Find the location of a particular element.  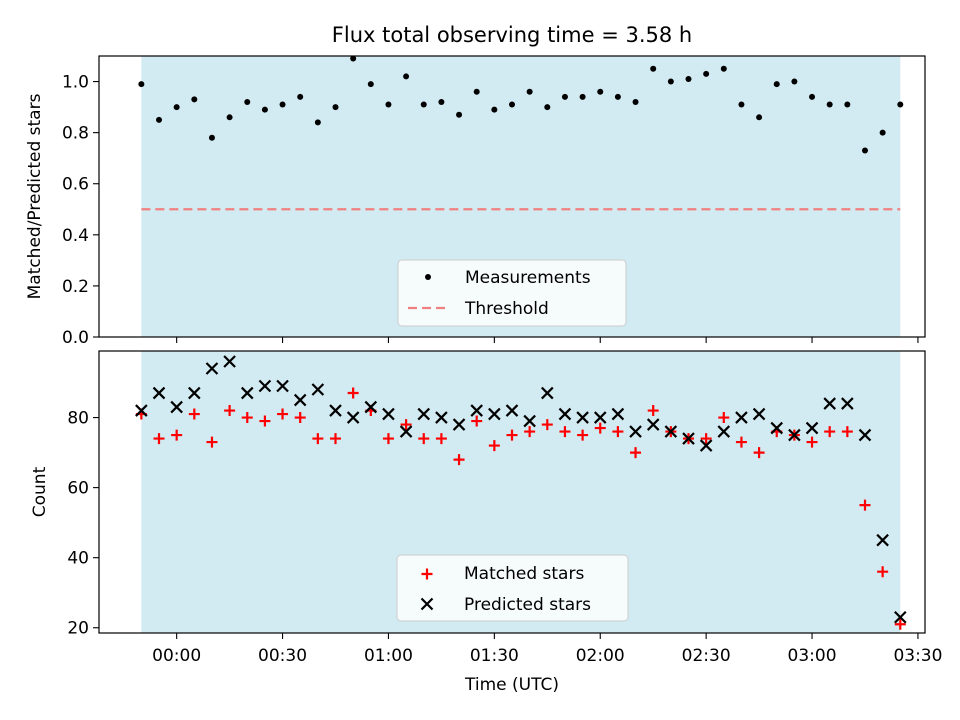

count-legend: Matched stars Predicted stars is located at coordinates (512, 588).